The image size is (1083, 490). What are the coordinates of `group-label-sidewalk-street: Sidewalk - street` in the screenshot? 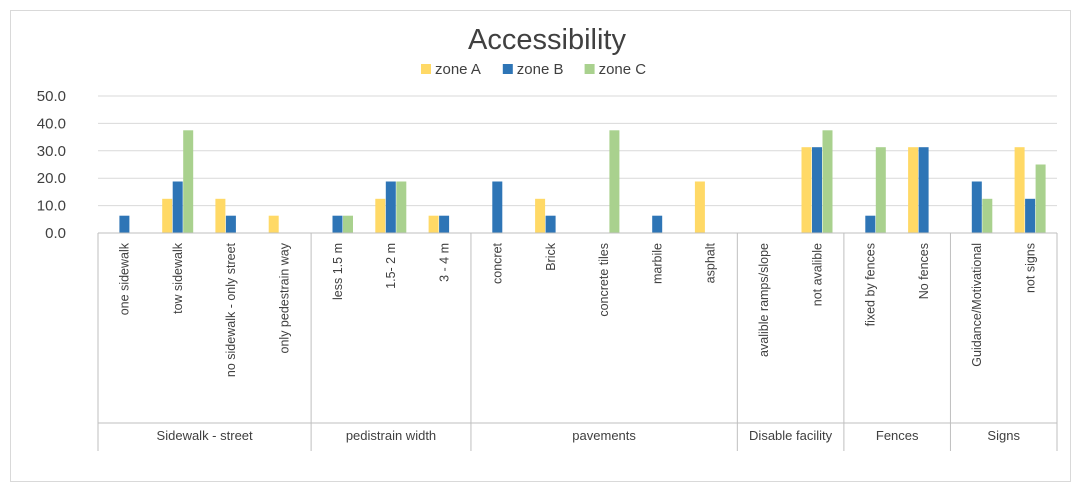 It's located at (205, 435).